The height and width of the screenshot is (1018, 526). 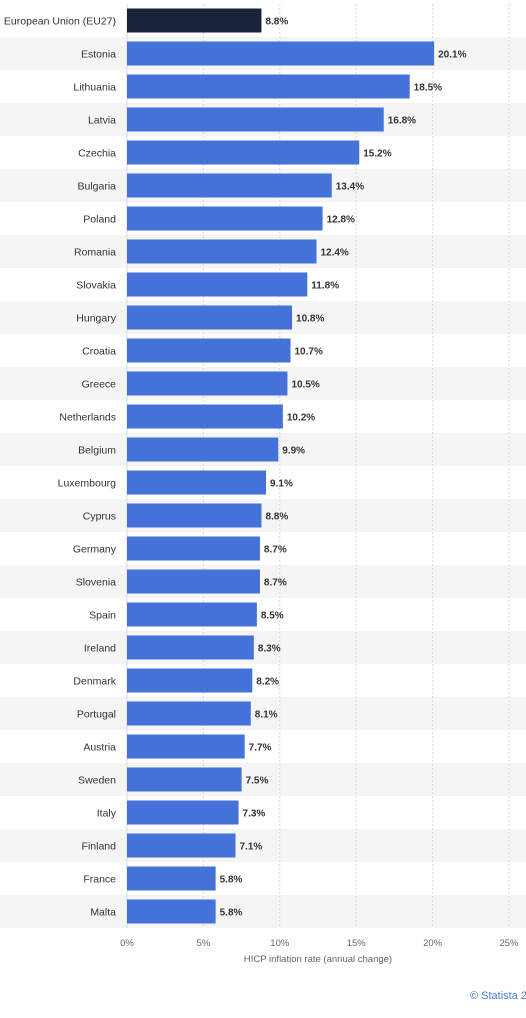 I want to click on category-label: Lithuania, so click(x=94, y=88).